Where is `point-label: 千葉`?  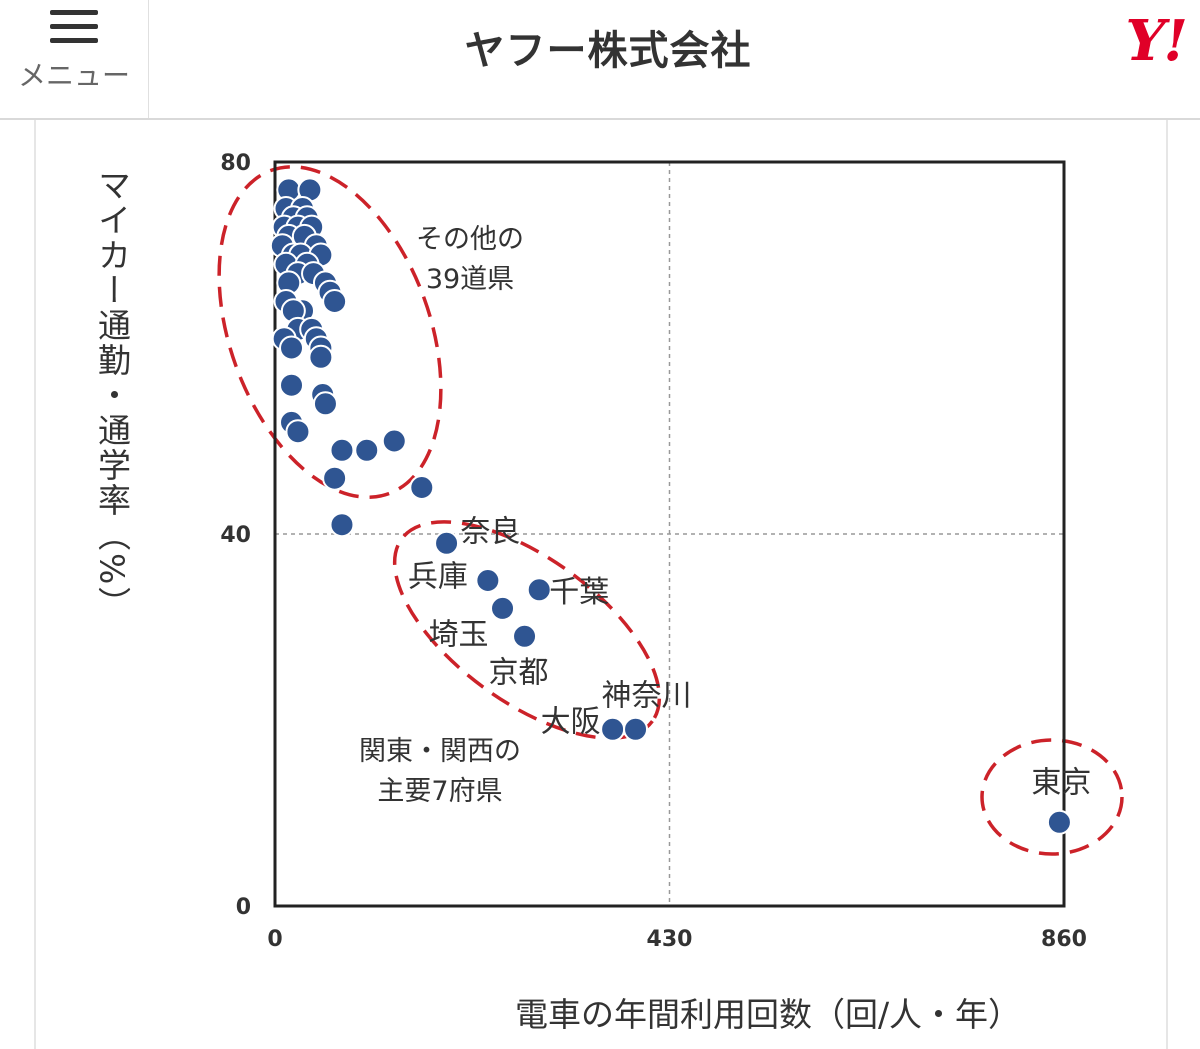 point-label: 千葉 is located at coordinates (579, 592).